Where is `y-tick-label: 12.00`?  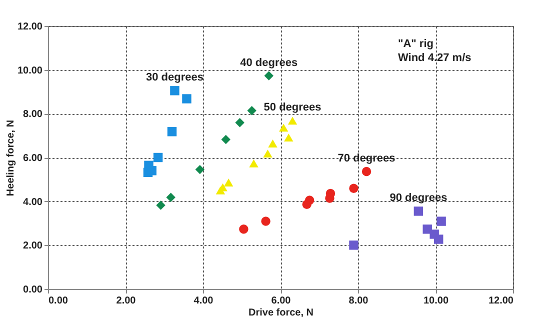
y-tick-label: 12.00 is located at coordinates (30, 27).